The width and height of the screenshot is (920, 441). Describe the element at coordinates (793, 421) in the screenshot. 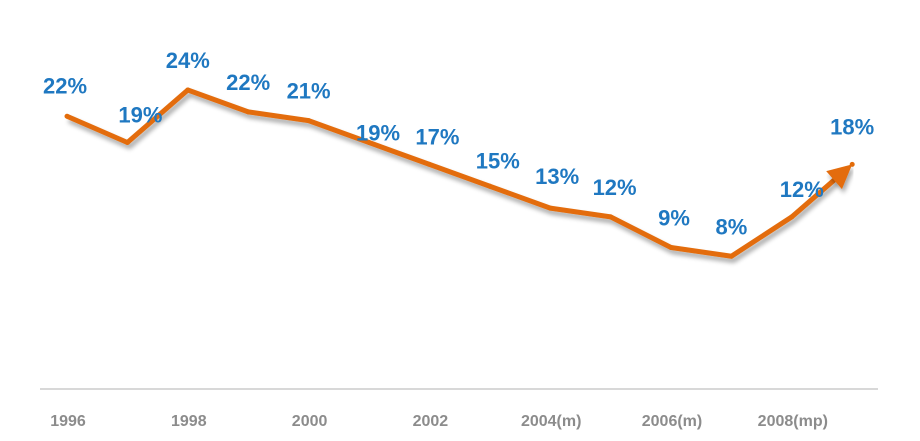

I see `x-tick-label-2008-mp: 2008(mp)` at that location.